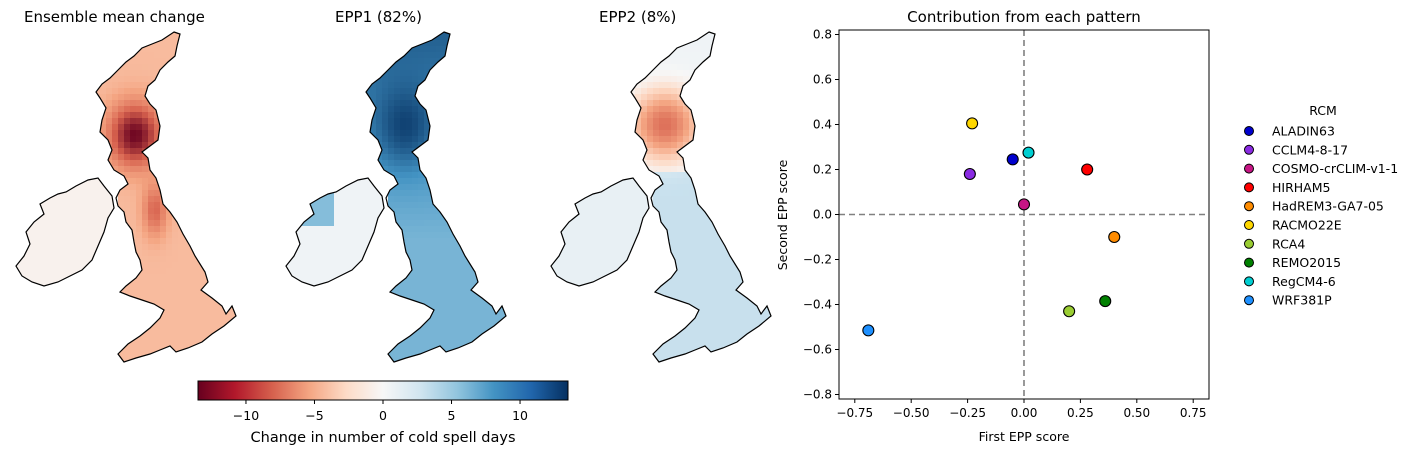  I want to click on y-tick-label: −0.4, so click(817, 305).